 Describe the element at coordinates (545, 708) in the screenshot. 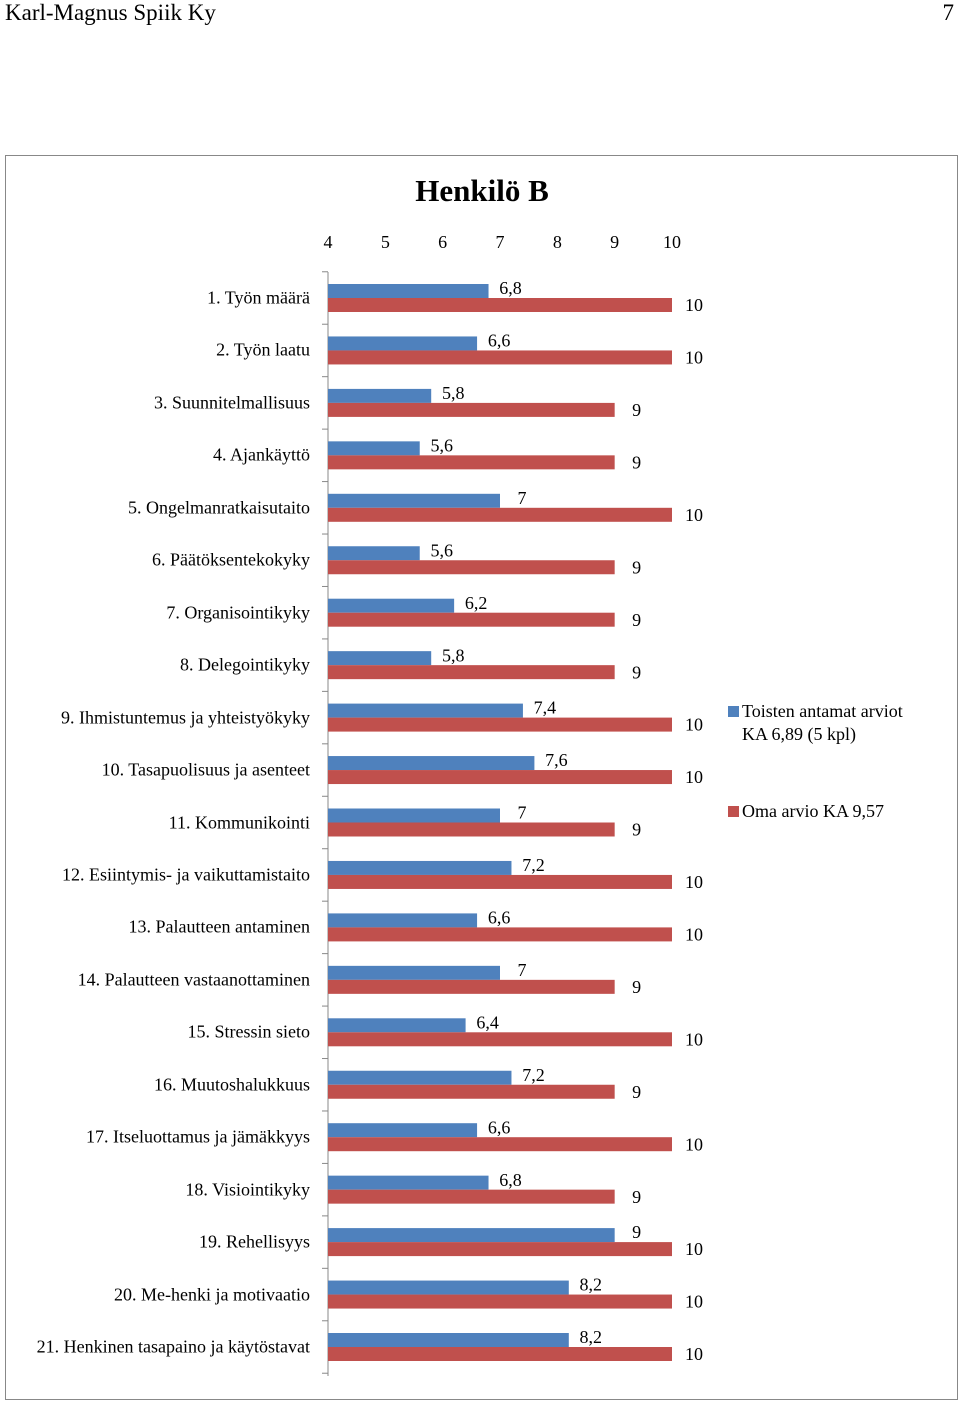

I see `value-label: 7,4` at that location.